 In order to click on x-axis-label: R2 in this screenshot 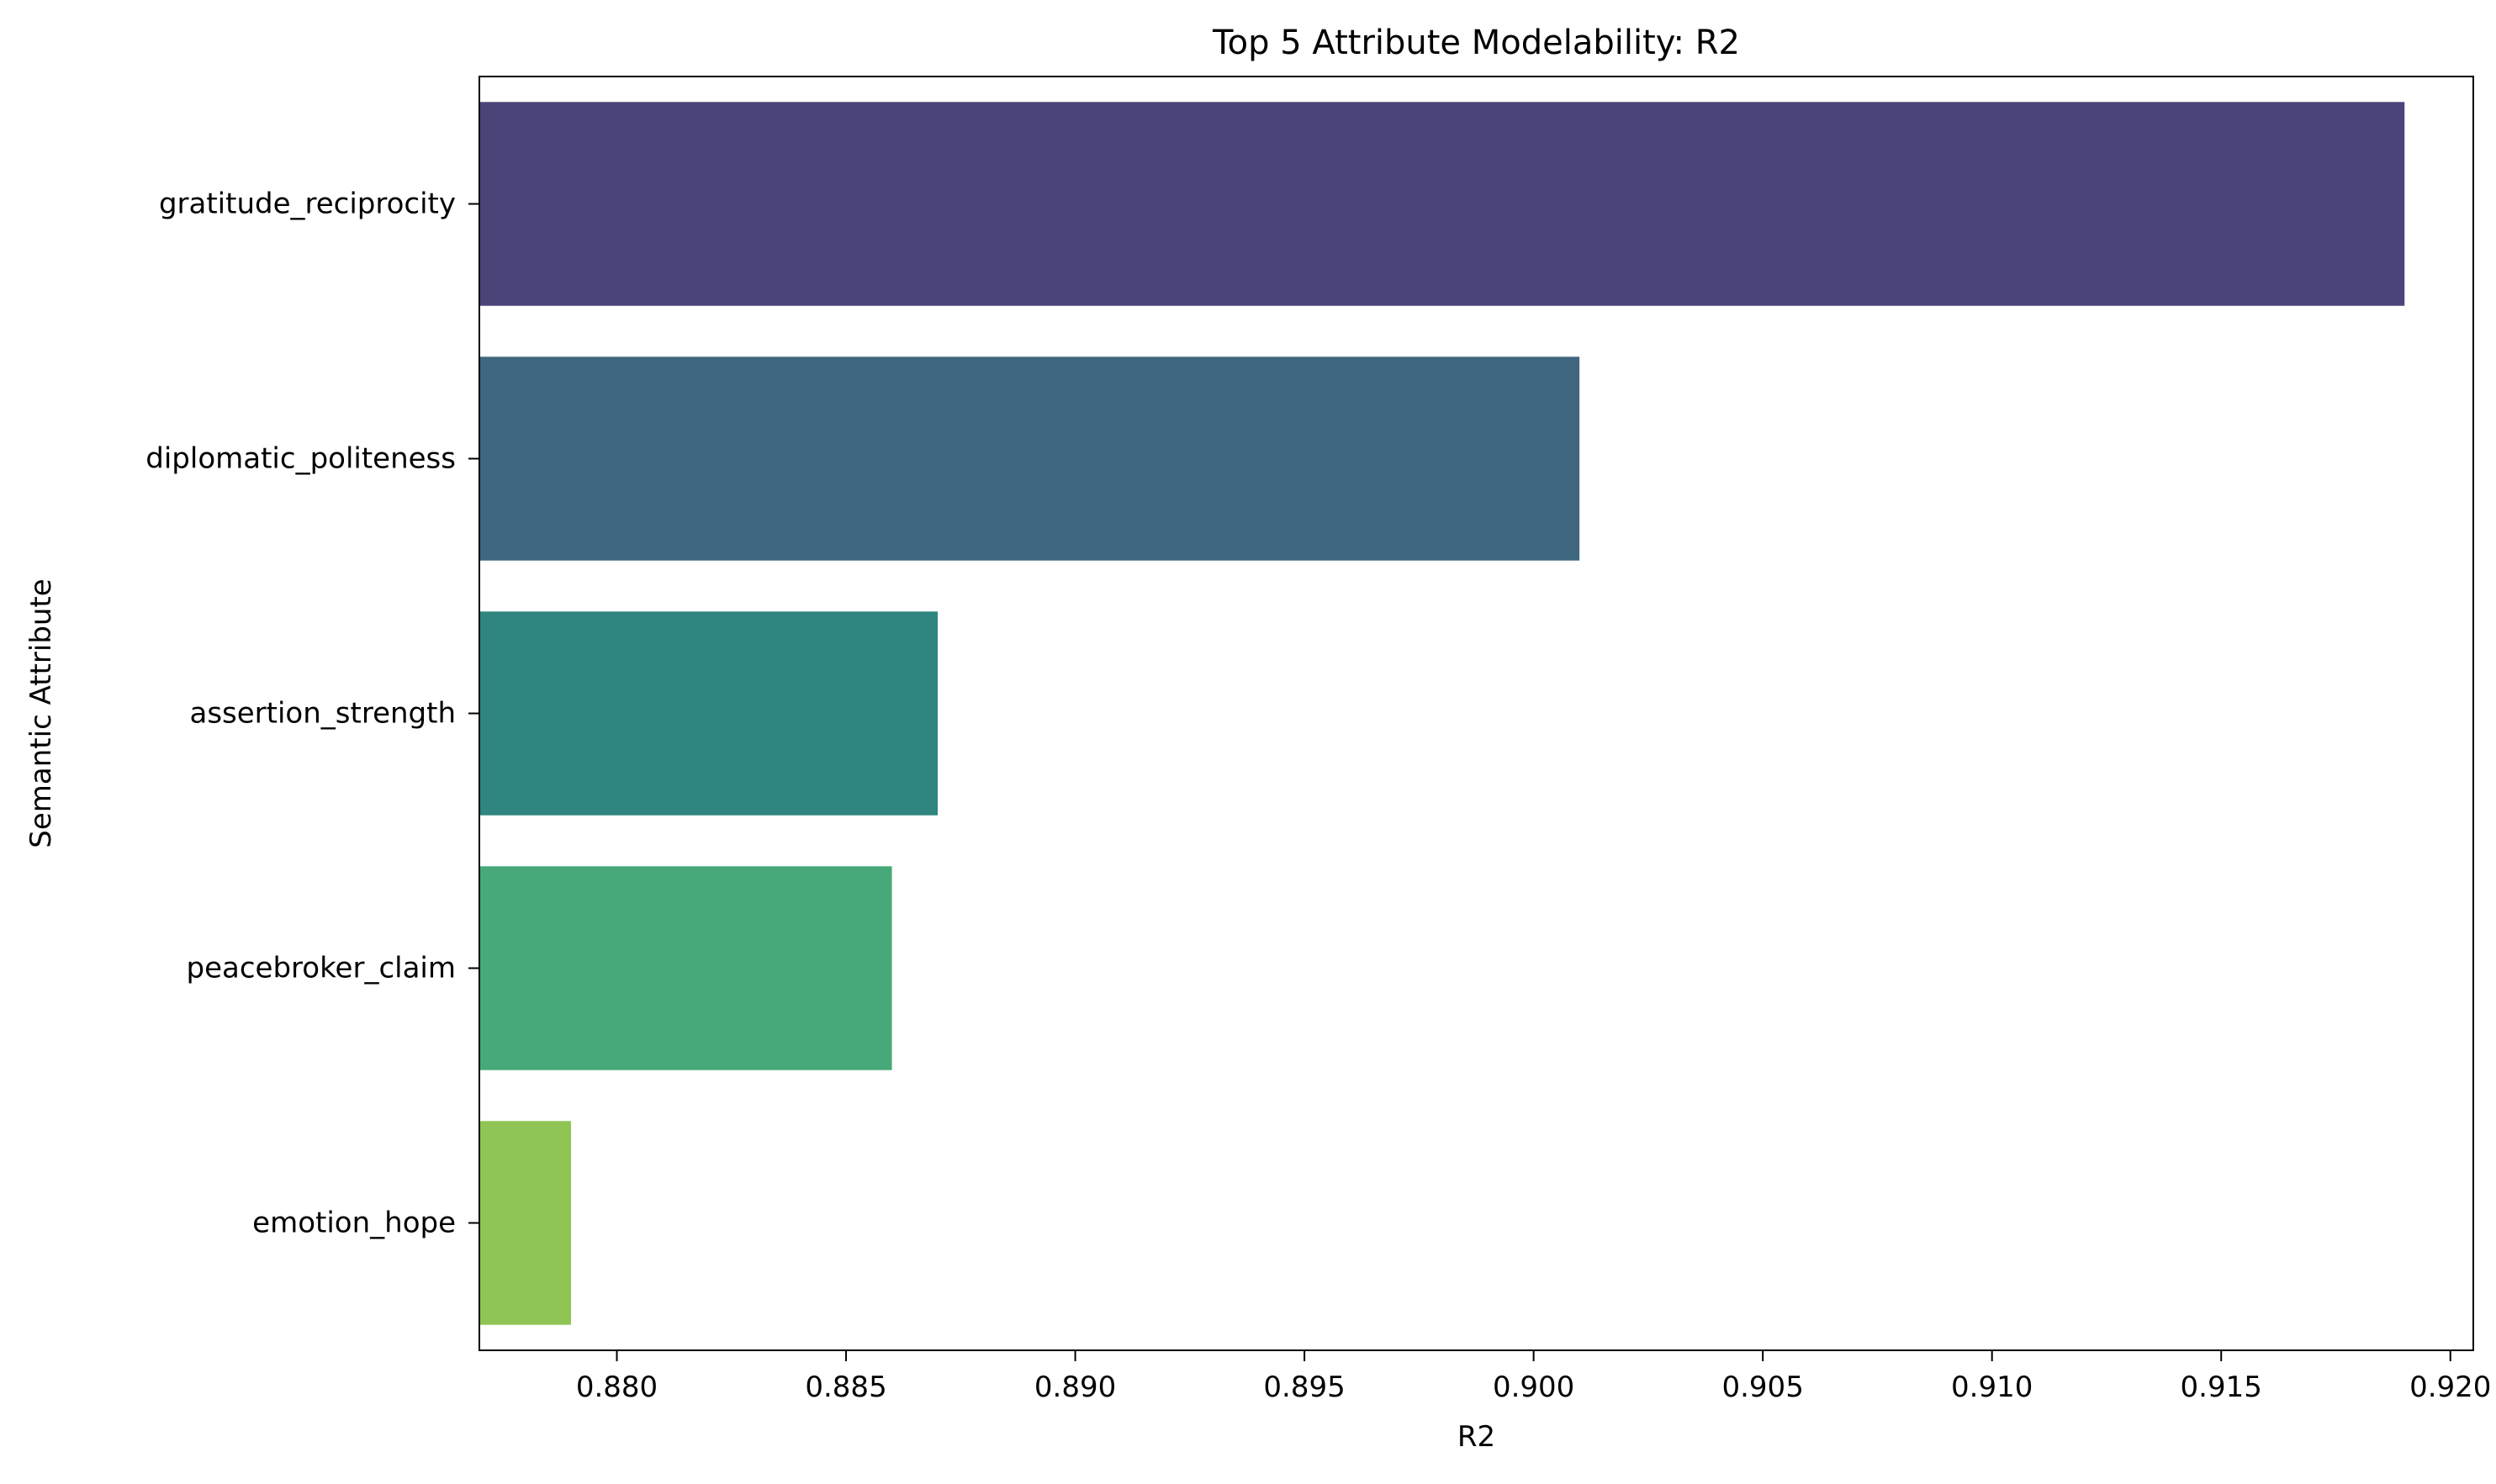, I will do `click(1476, 1437)`.